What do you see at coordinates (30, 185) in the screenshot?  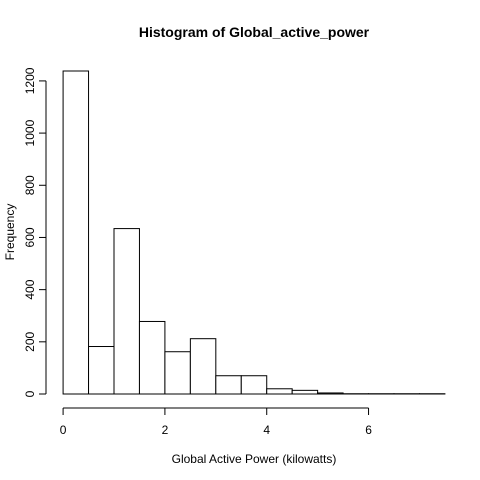 I see `y-tick-label: 800` at bounding box center [30, 185].